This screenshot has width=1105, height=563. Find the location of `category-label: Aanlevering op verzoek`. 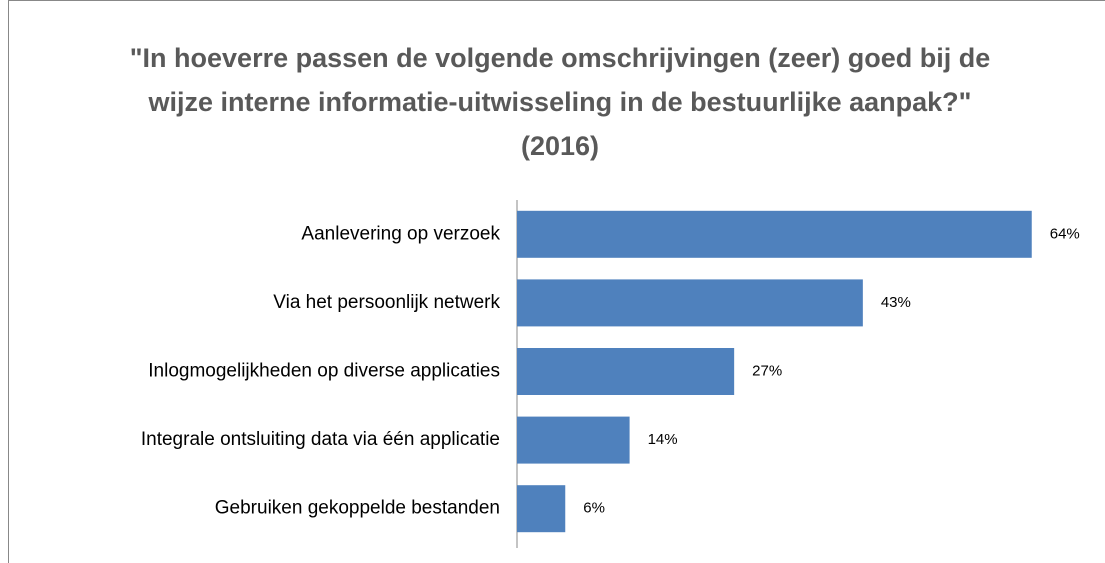

category-label: Aanlevering op verzoek is located at coordinates (400, 233).